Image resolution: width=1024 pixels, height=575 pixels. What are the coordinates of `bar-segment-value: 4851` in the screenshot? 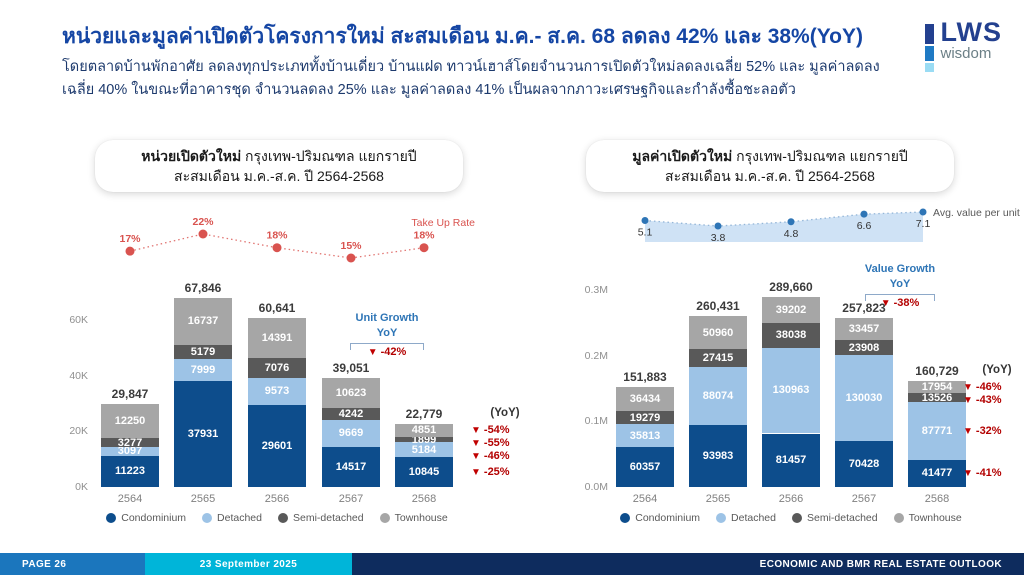 It's located at (424, 430).